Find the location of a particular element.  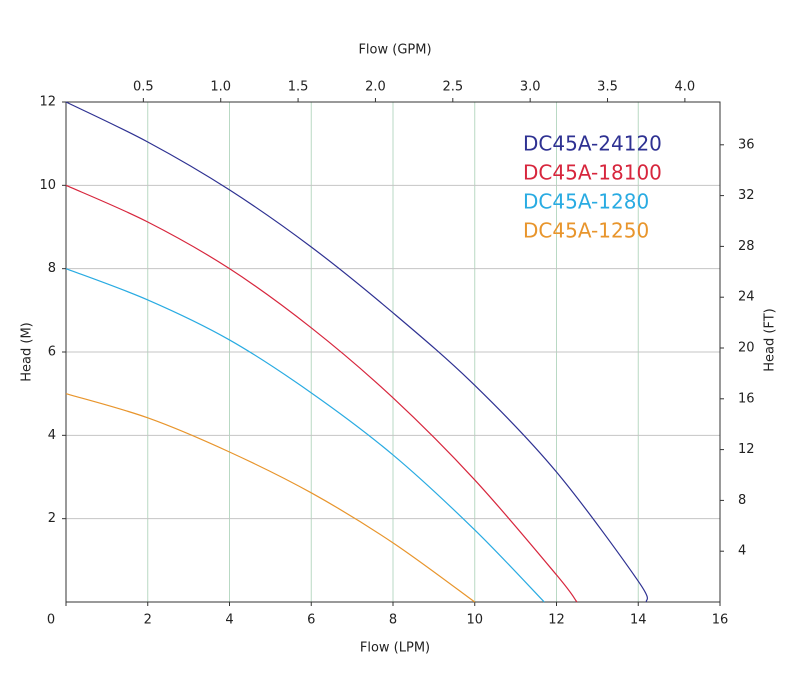

legend-entry: DC45A-18100 is located at coordinates (592, 173).